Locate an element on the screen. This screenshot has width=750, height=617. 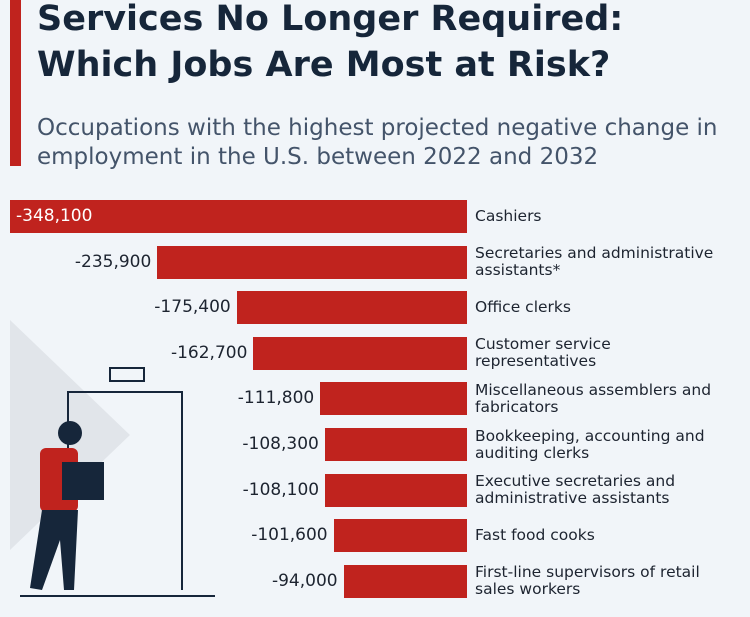
value-label: -348,100 is located at coordinates (54, 216).